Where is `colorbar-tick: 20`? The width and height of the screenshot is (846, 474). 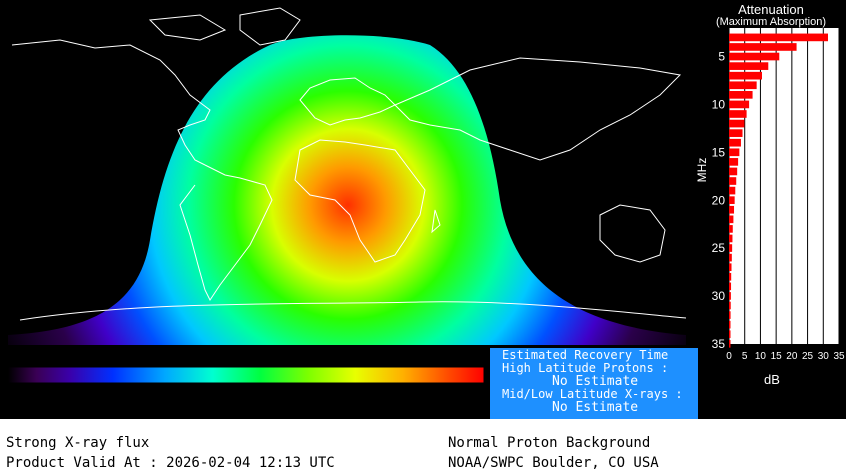 colorbar-tick: 20 is located at coordinates (280, 395).